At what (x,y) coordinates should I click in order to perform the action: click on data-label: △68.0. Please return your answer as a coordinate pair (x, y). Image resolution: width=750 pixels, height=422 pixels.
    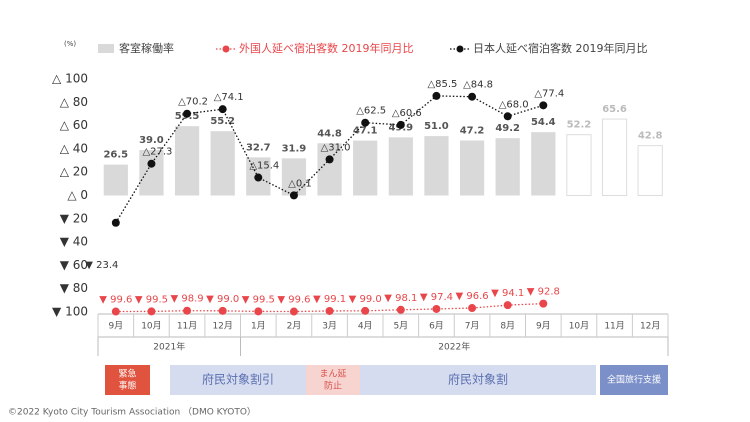
    Looking at the image, I should click on (514, 104).